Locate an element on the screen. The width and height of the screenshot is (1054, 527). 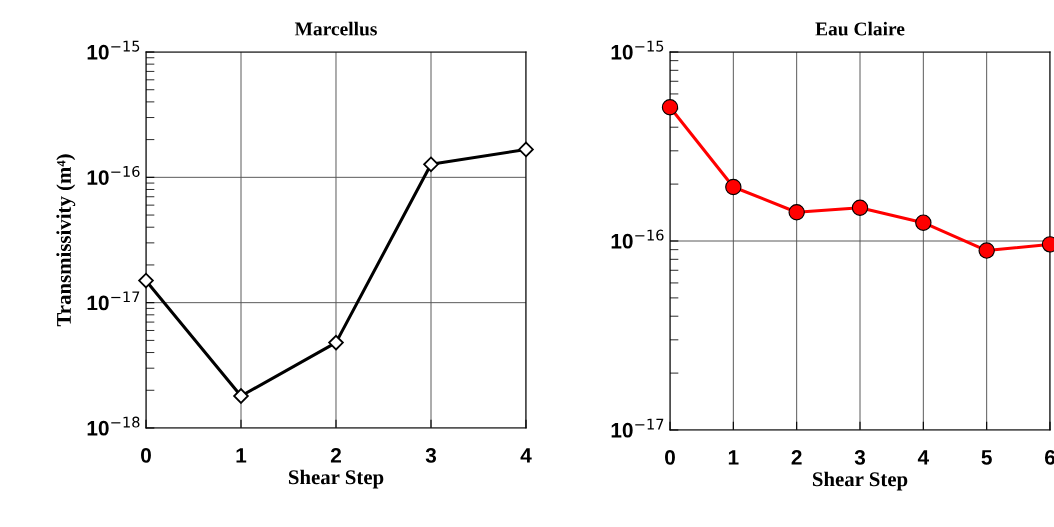
y-tick-label: 10$^{−18}$ is located at coordinates (113, 426).